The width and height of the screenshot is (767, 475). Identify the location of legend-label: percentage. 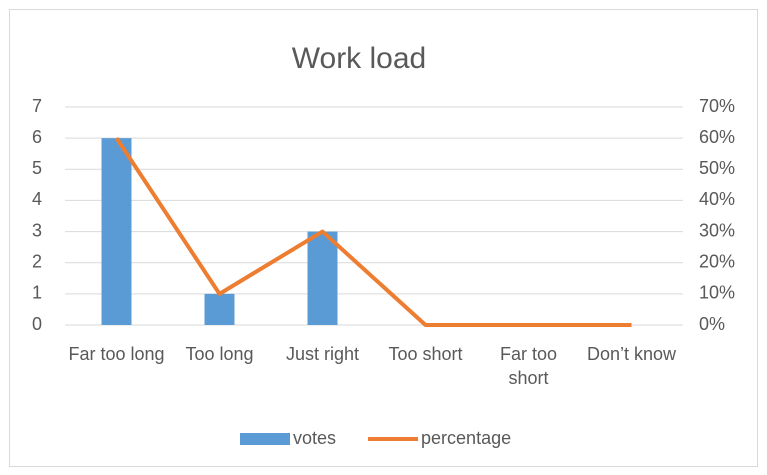
(466, 438).